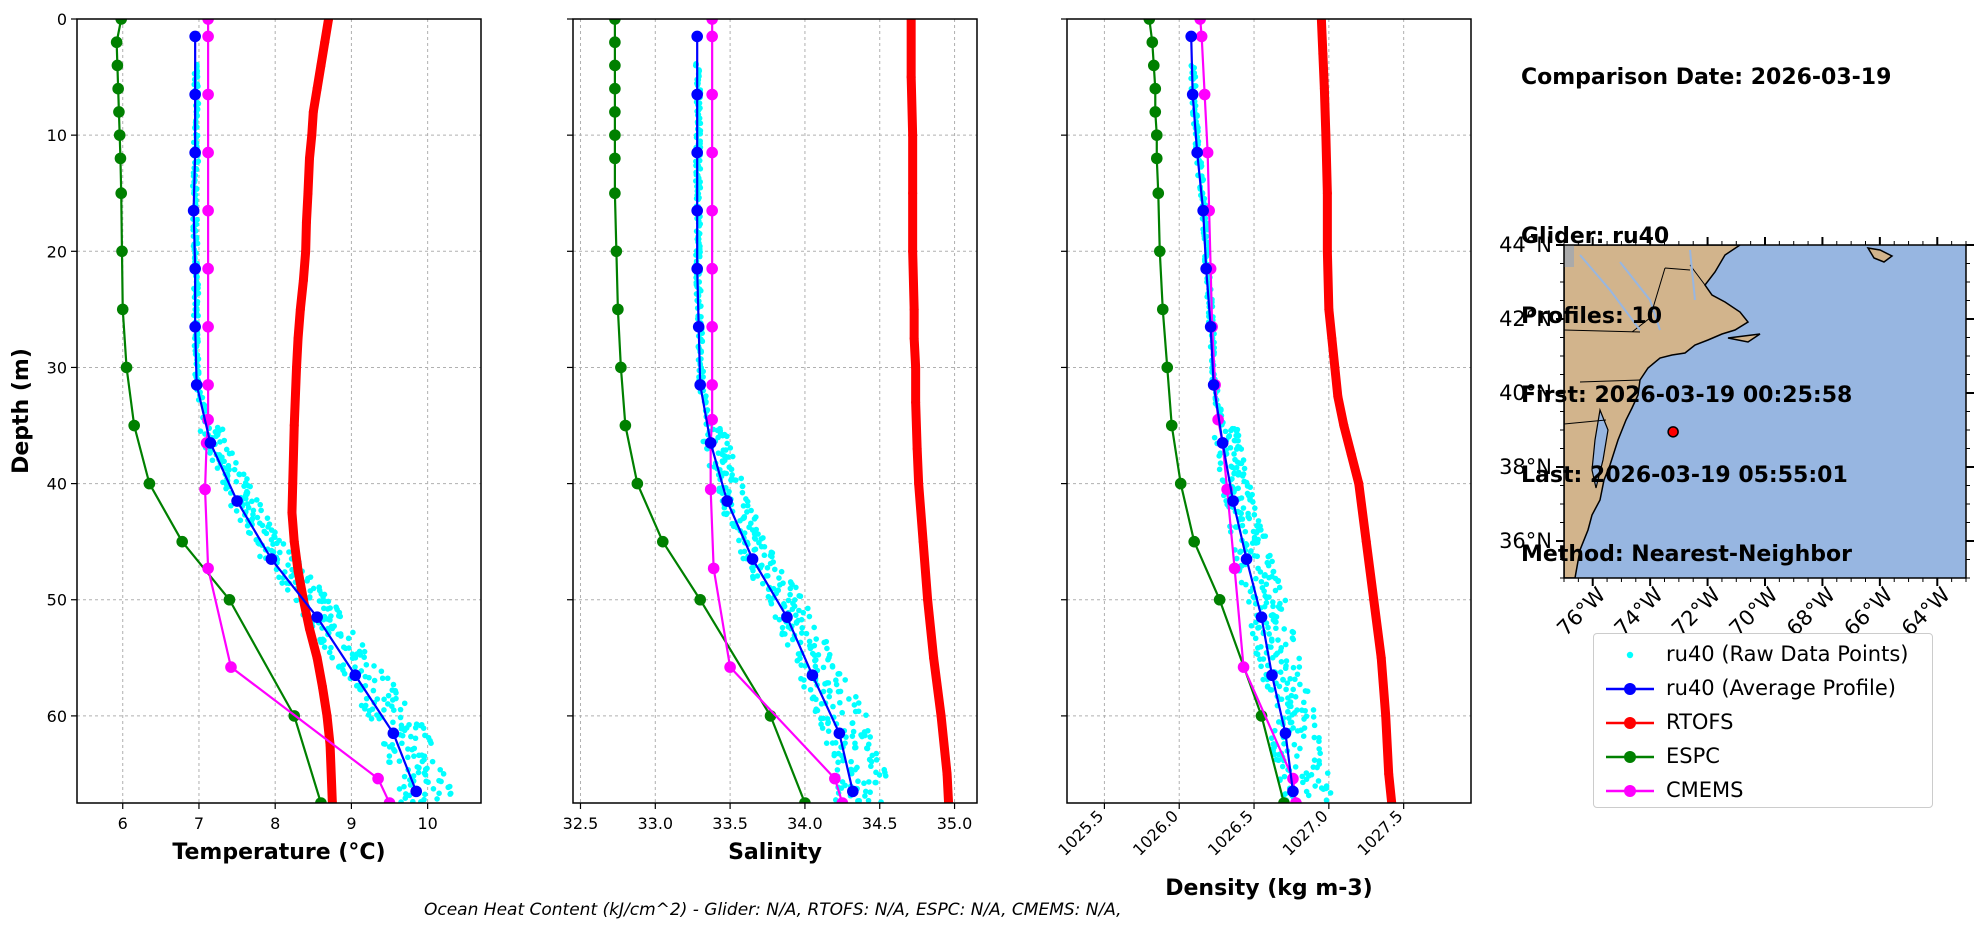 The width and height of the screenshot is (1978, 934). What do you see at coordinates (1630, 791) in the screenshot?
I see `legend-swatch-cmems` at bounding box center [1630, 791].